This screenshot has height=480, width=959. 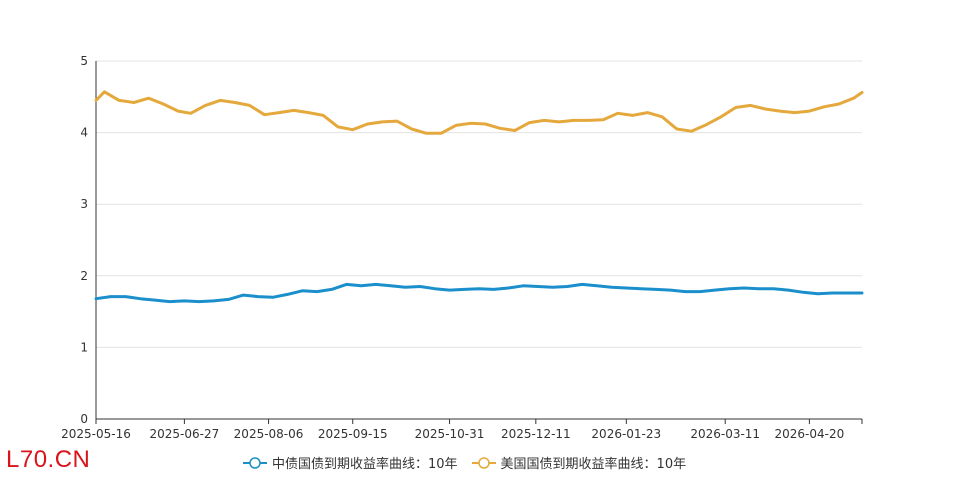 What do you see at coordinates (464, 462) in the screenshot?
I see `legend: 中债国债到期收益率曲线：10年 美国国债到期收益率曲线：10年` at bounding box center [464, 462].